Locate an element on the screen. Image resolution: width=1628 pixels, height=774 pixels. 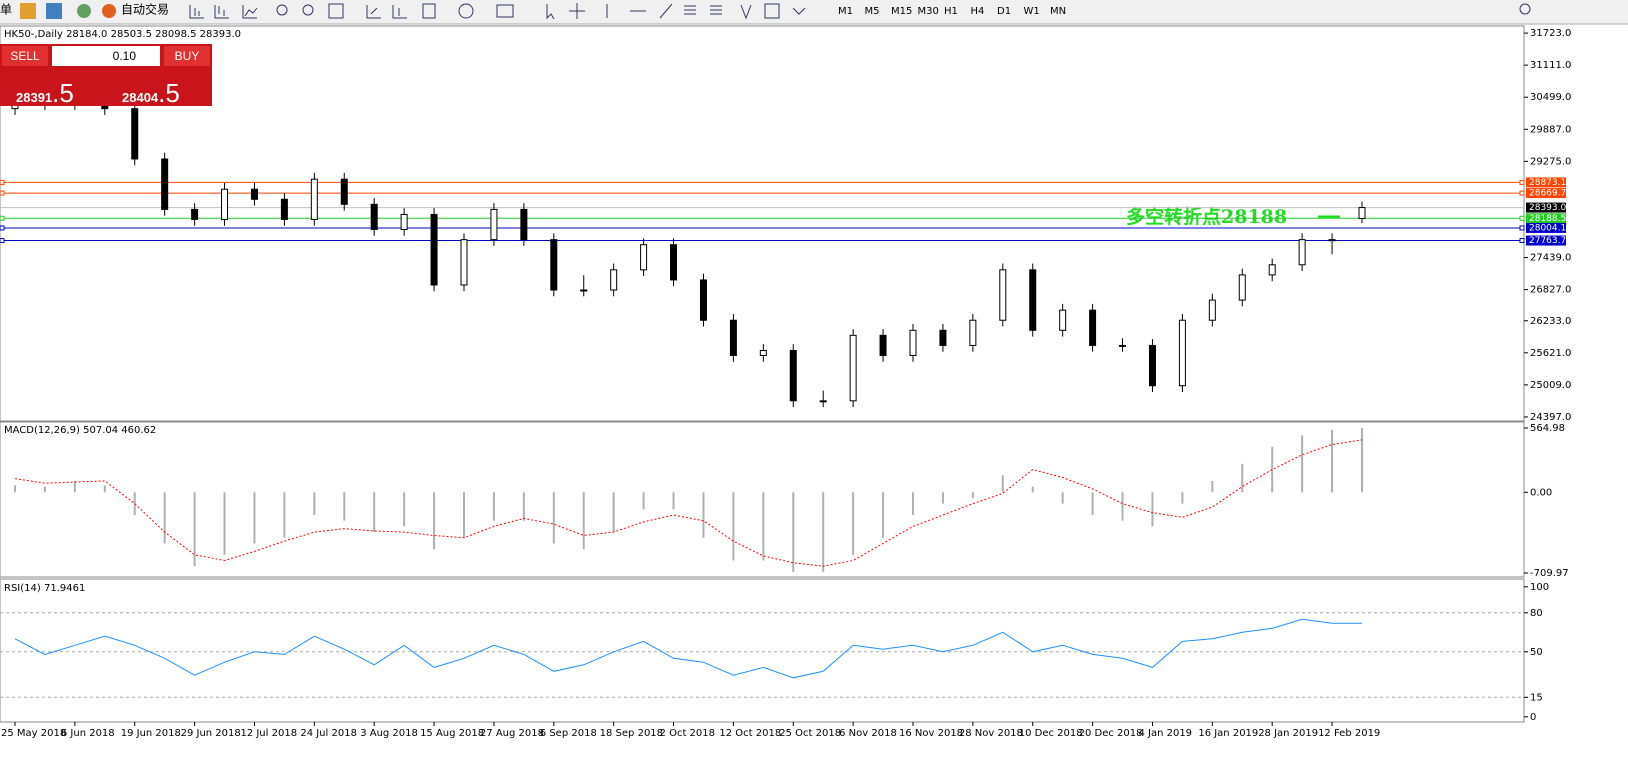
zoom-in-icon is located at coordinates (282, 10).